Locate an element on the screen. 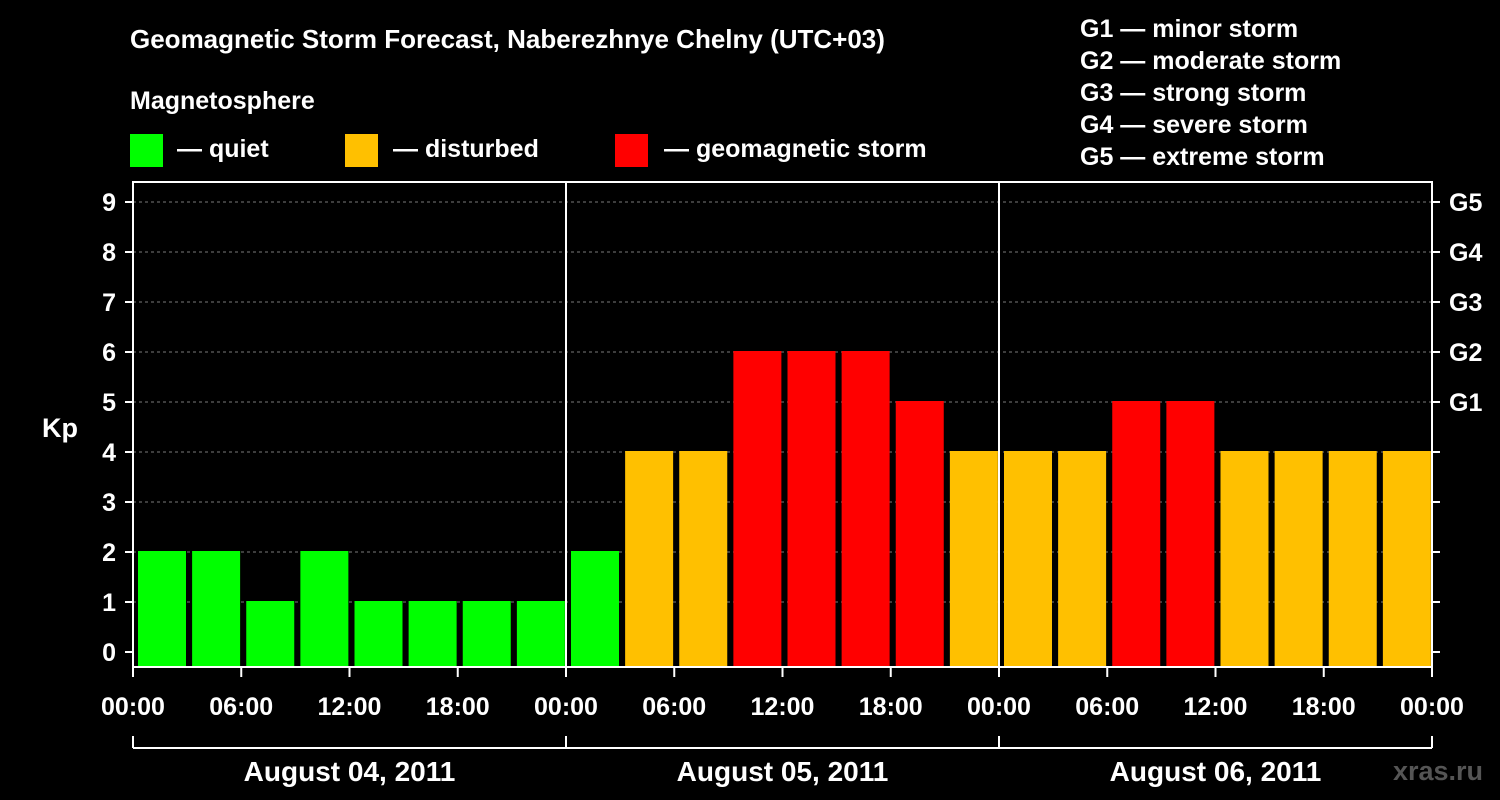 Image resolution: width=1500 pixels, height=800 pixels. y-tick-label-0: 0 is located at coordinates (109, 653).